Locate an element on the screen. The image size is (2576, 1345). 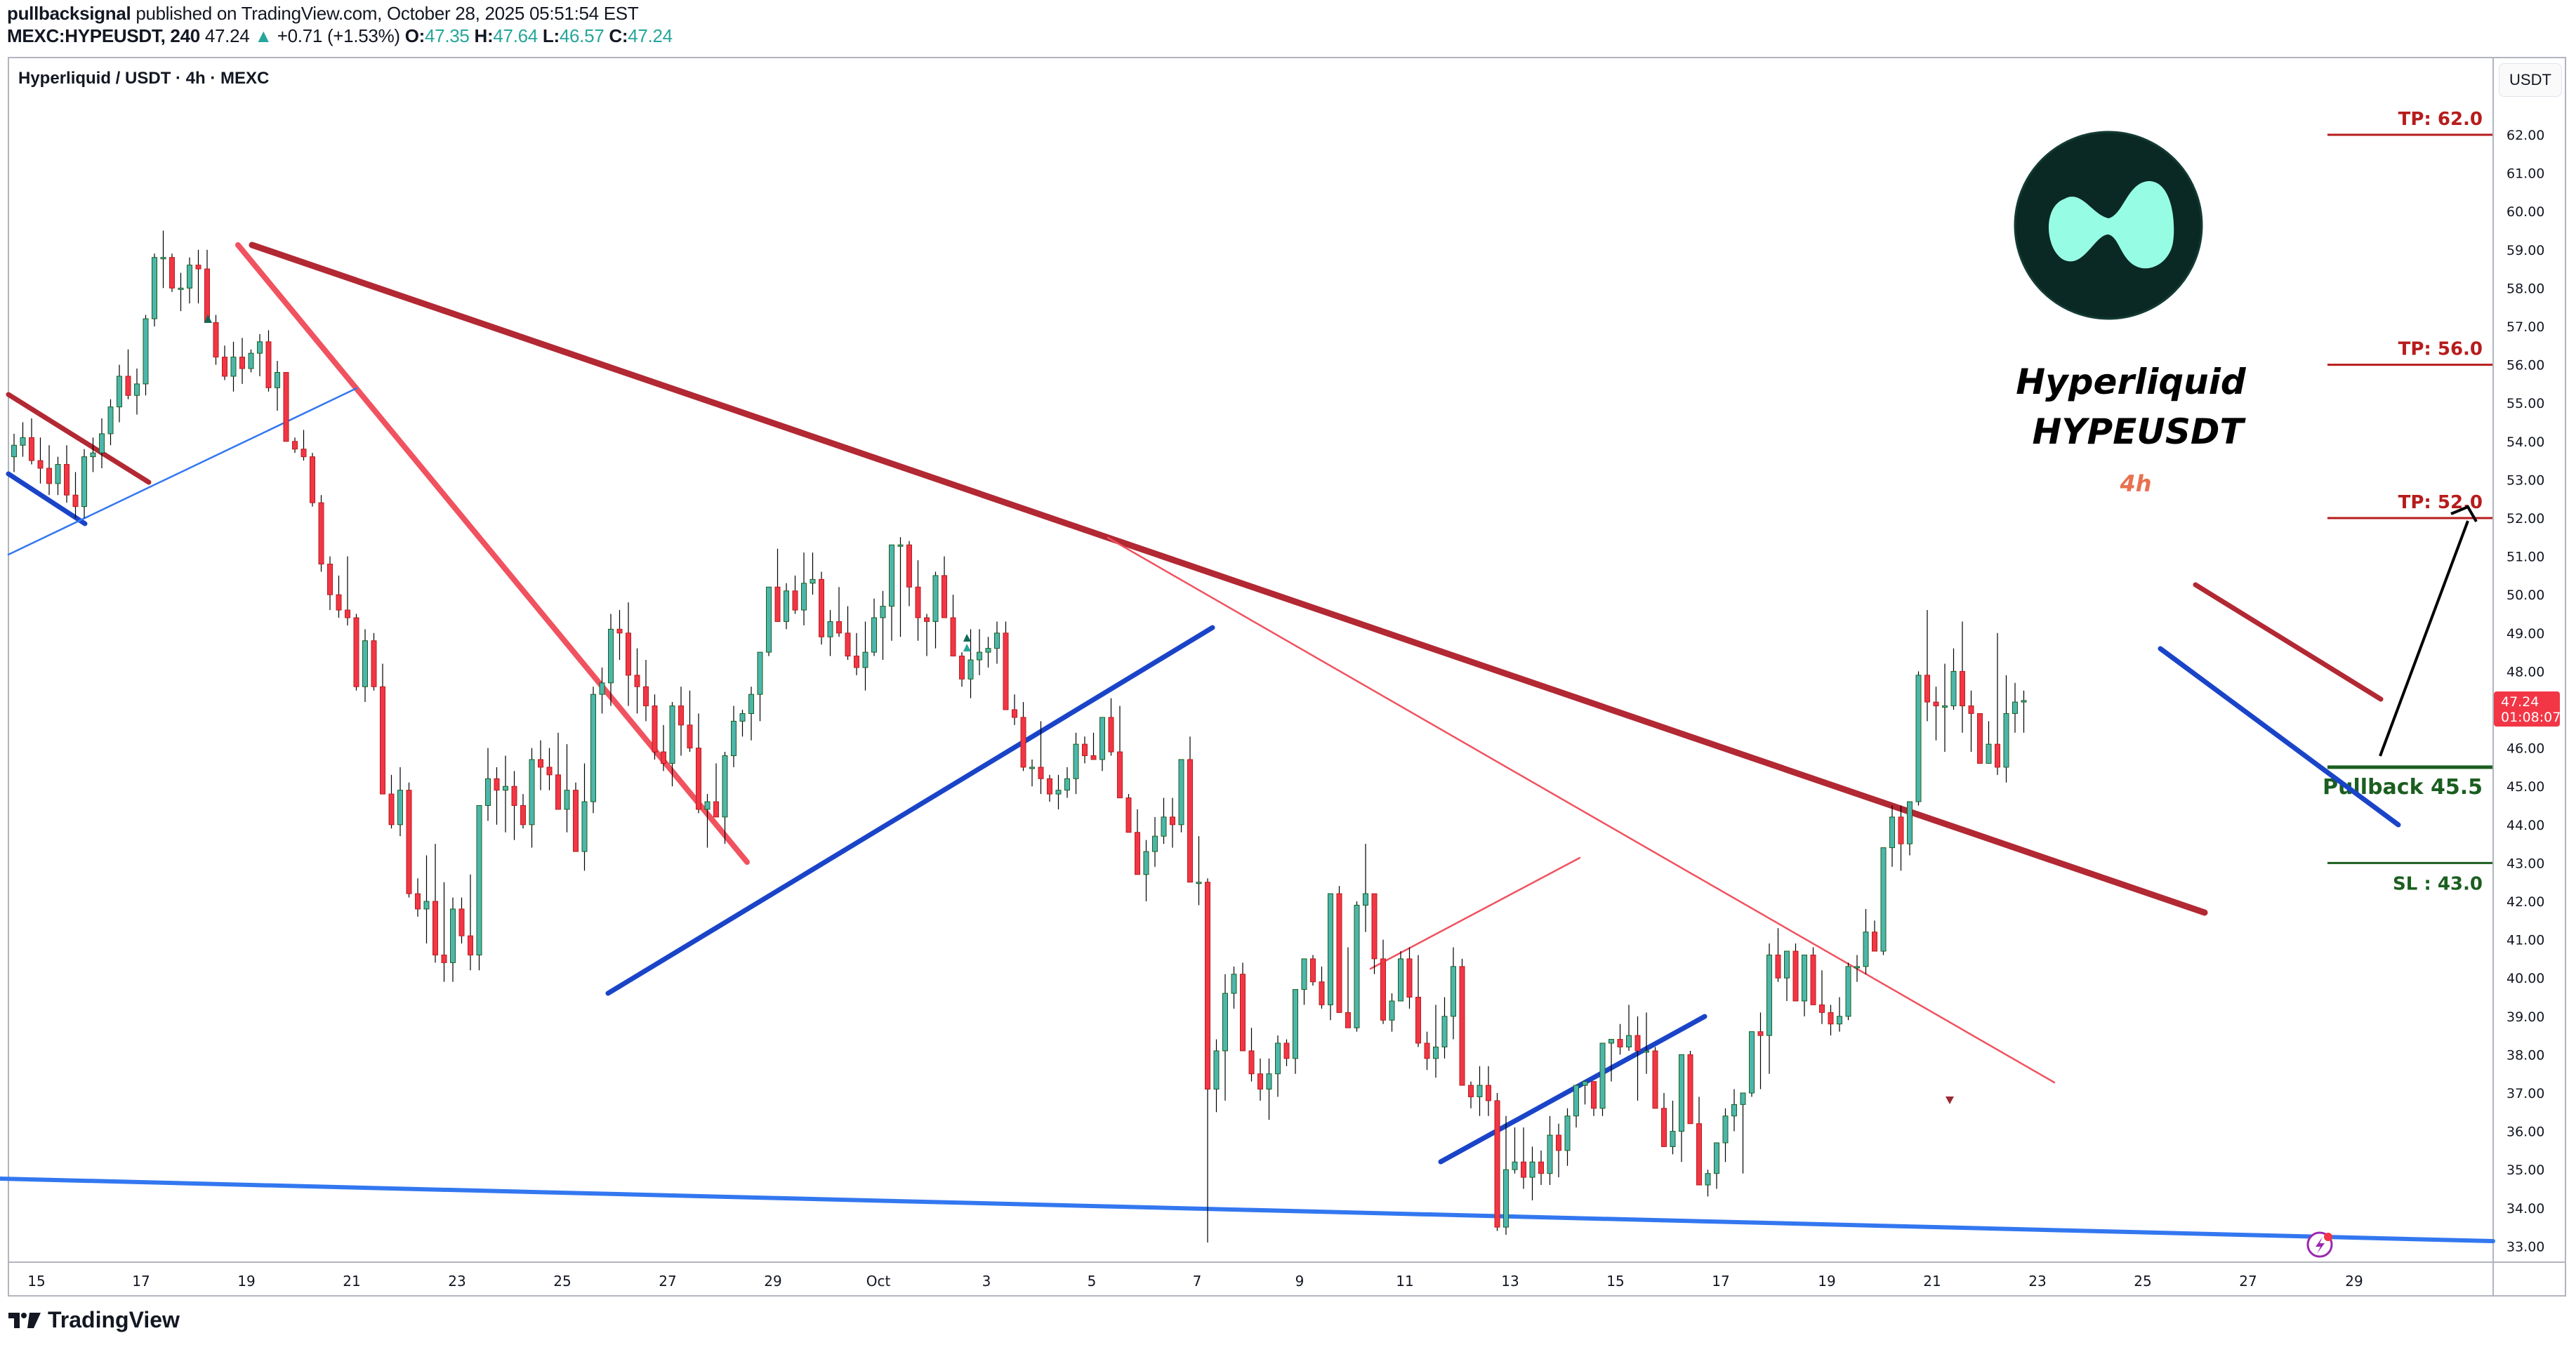
price-tick: 33.00 is located at coordinates (2525, 1247).